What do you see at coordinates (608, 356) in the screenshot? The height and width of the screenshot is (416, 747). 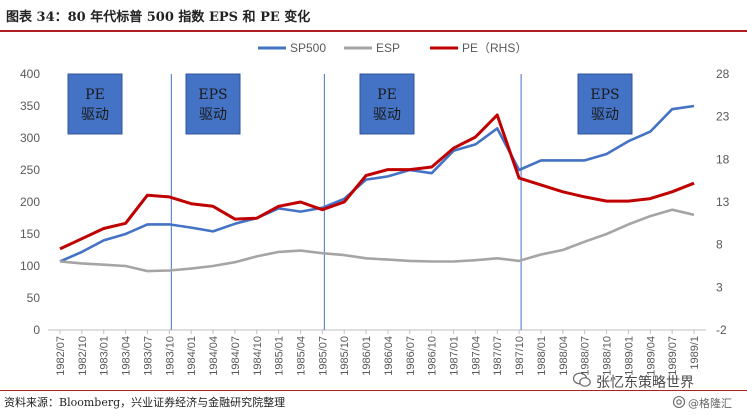 I see `x-tick-label: 1988/10` at bounding box center [608, 356].